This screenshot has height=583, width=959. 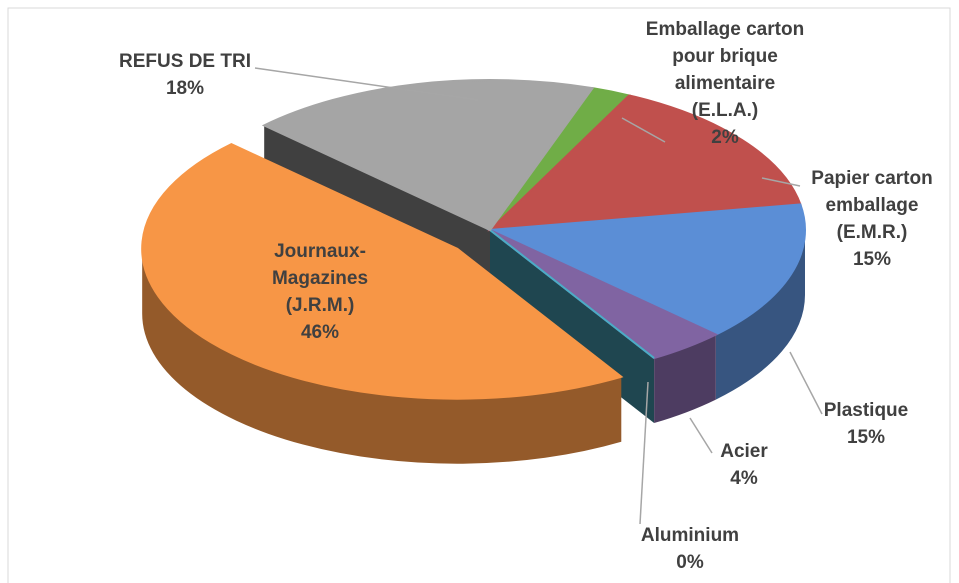 I want to click on label-name: Journaux-Magazines (J.R.M.), so click(x=320, y=278).